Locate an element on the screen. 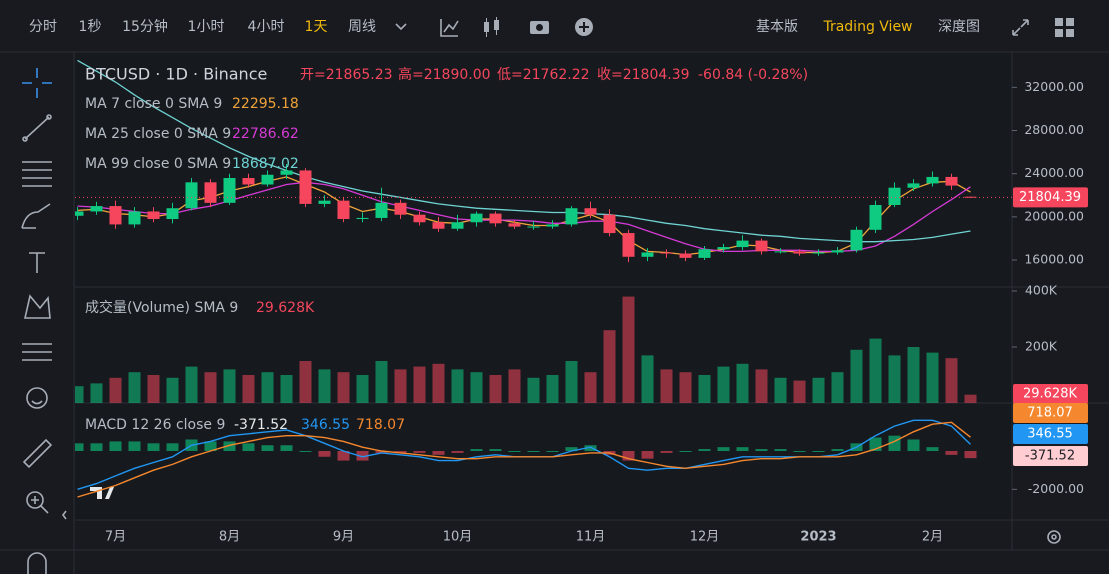 Image resolution: width=1109 pixels, height=574 pixels. legend-value: 29.628K is located at coordinates (285, 308).